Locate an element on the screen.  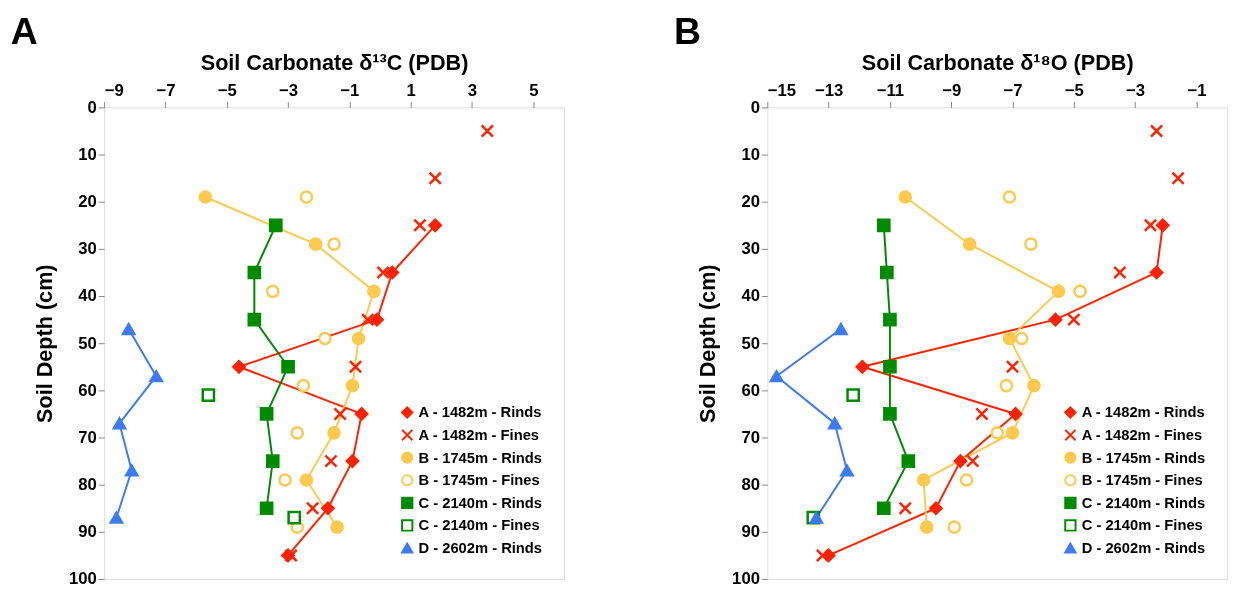
x-tick-label: −15 is located at coordinates (782, 91).